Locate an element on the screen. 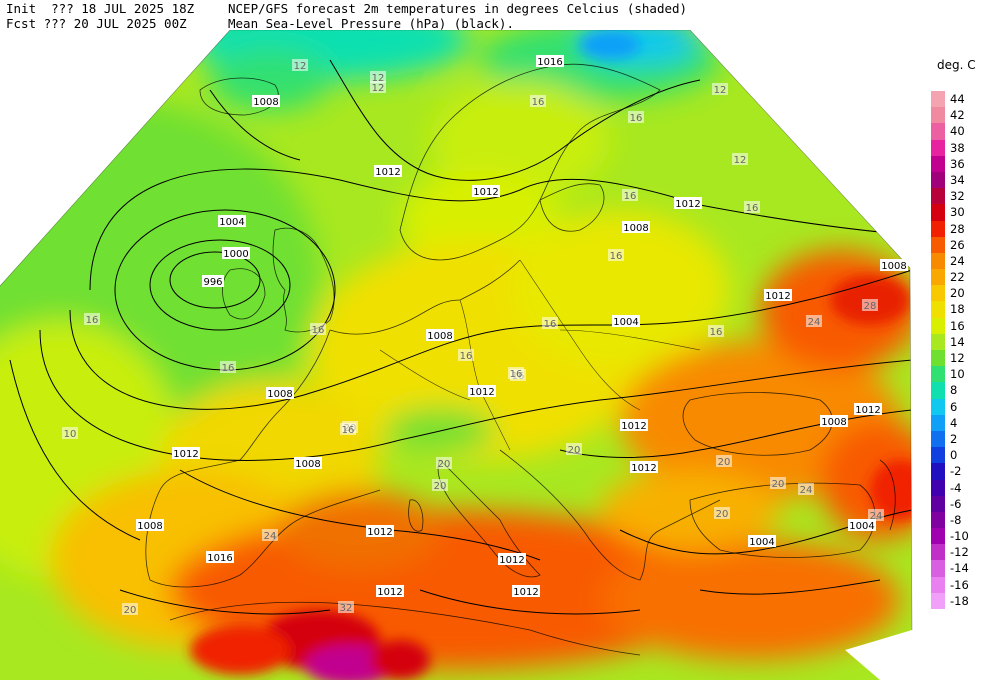 The height and width of the screenshot is (680, 1000). legend-entry: 6 is located at coordinates (961, 406).